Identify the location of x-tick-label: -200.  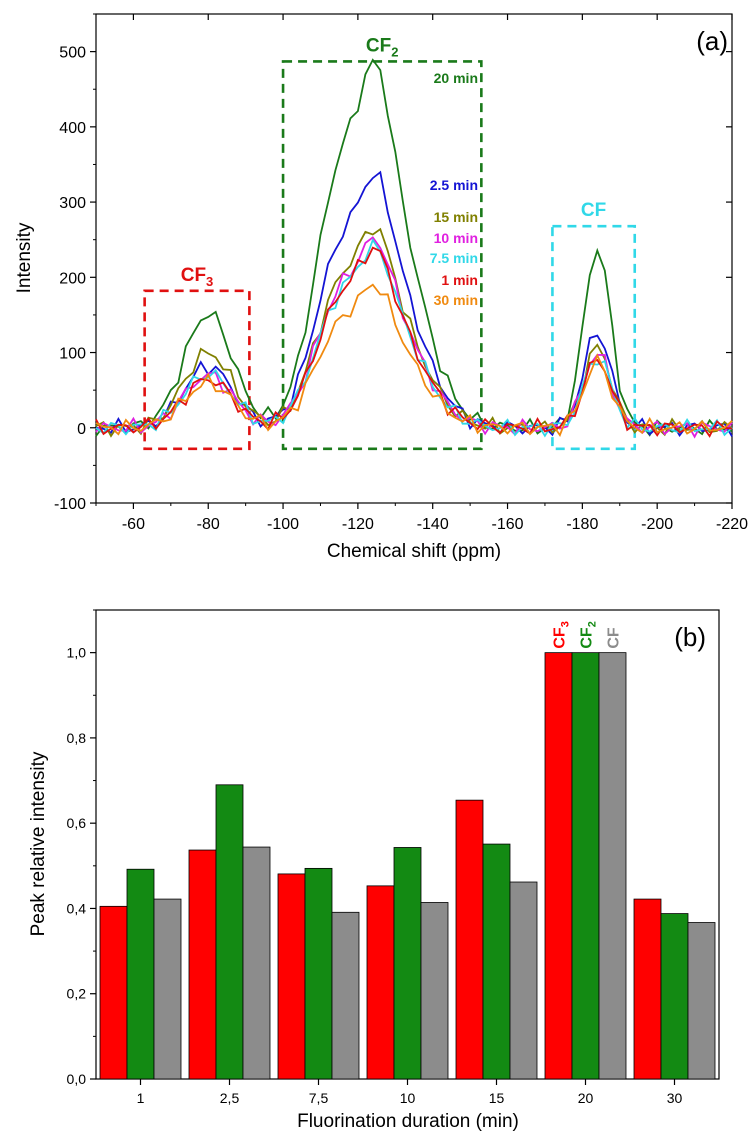
(657, 524).